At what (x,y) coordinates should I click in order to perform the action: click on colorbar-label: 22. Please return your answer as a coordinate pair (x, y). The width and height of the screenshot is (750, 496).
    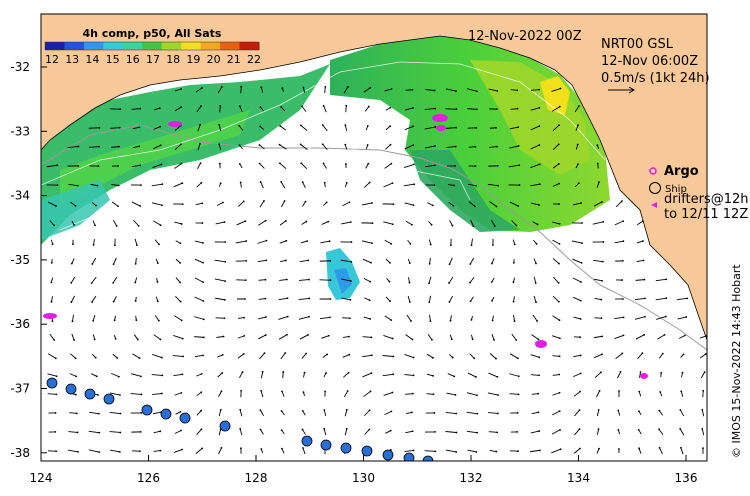
    Looking at the image, I should click on (254, 59).